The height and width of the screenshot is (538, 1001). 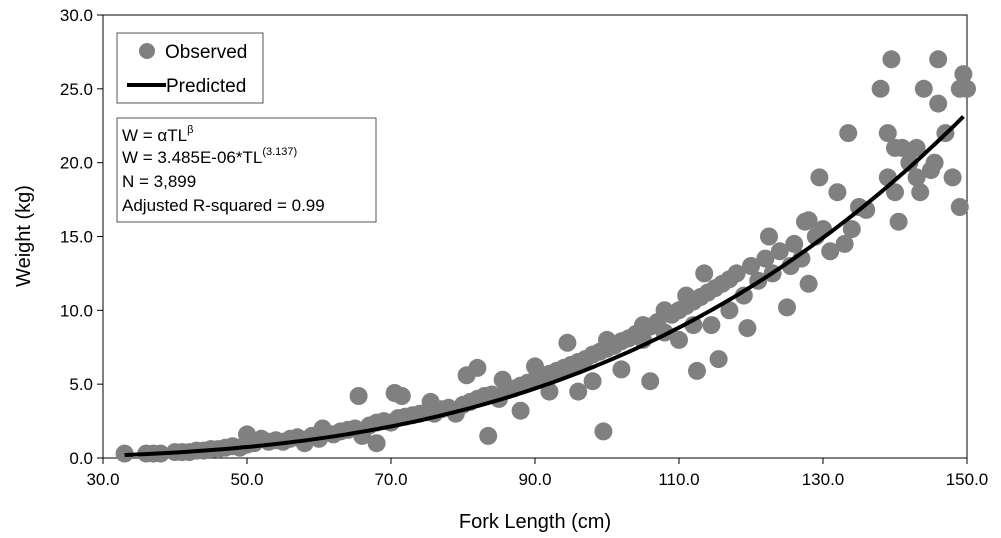 What do you see at coordinates (823, 479) in the screenshot?
I see `x-tick-label: 130.0` at bounding box center [823, 479].